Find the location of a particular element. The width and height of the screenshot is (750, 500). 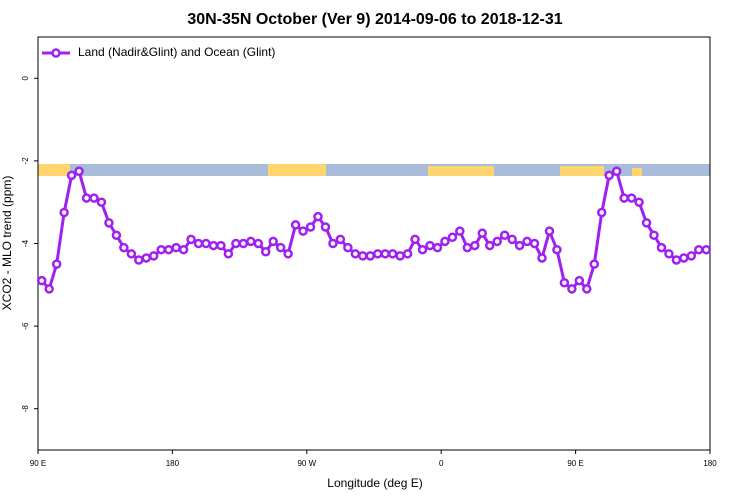

legend-marker is located at coordinates (56, 53).